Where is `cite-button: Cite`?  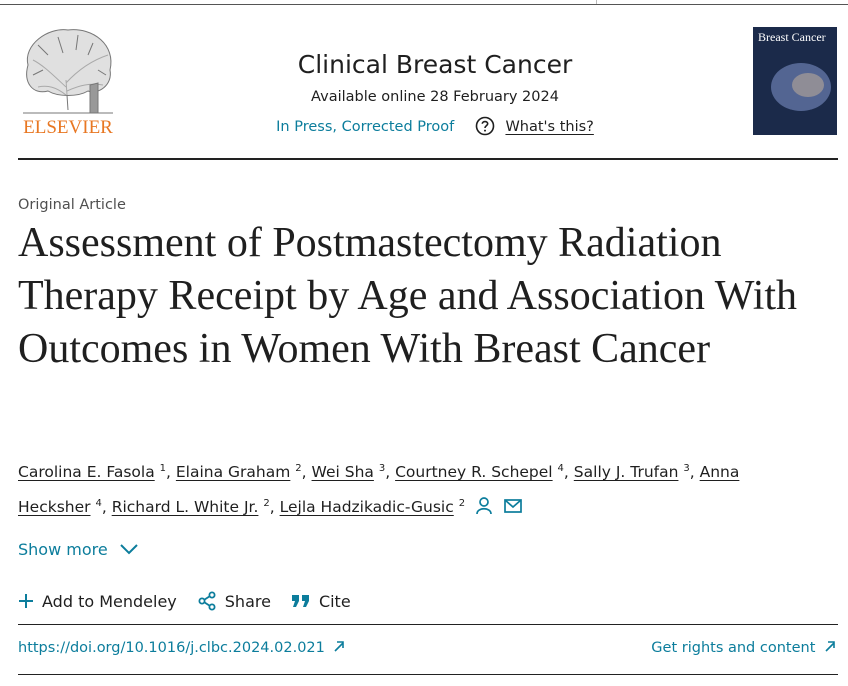 cite-button: Cite is located at coordinates (321, 601).